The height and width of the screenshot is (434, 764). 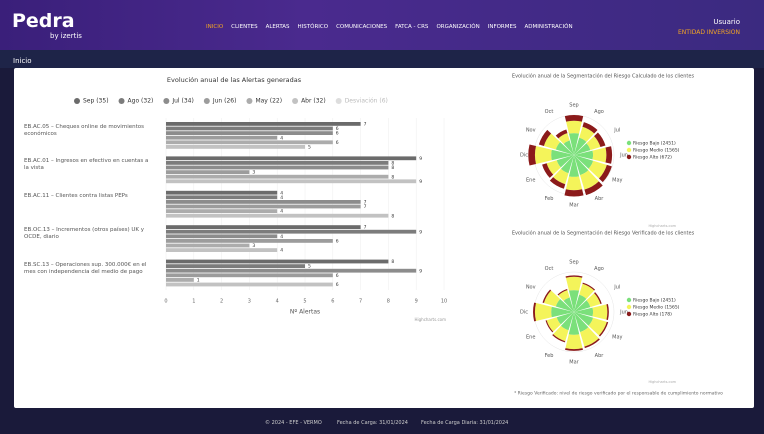 I want to click on footer-text: © 2024 - EFE - VERMO, so click(x=293, y=423).